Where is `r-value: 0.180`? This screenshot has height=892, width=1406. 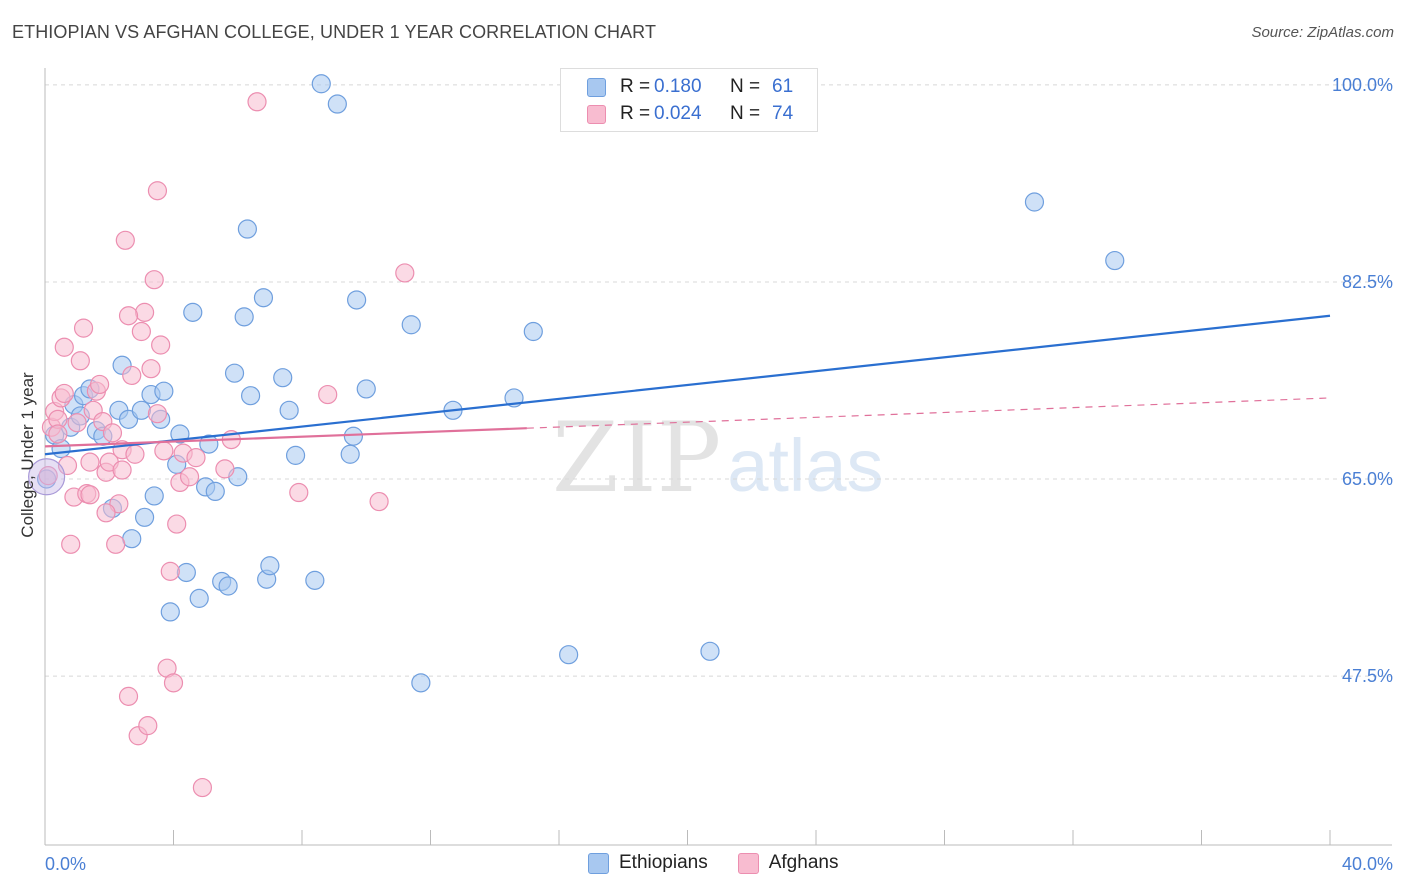
r-value: 0.180 is located at coordinates (678, 86).